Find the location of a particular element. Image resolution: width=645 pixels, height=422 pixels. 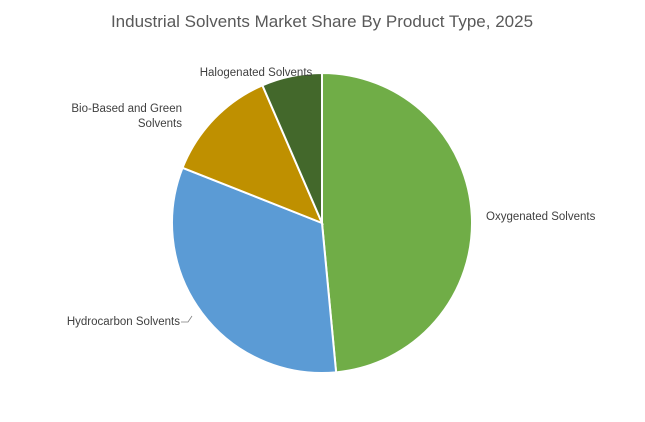

slice-label-2: Bio-Based and Green Solvents is located at coordinates (126, 116).